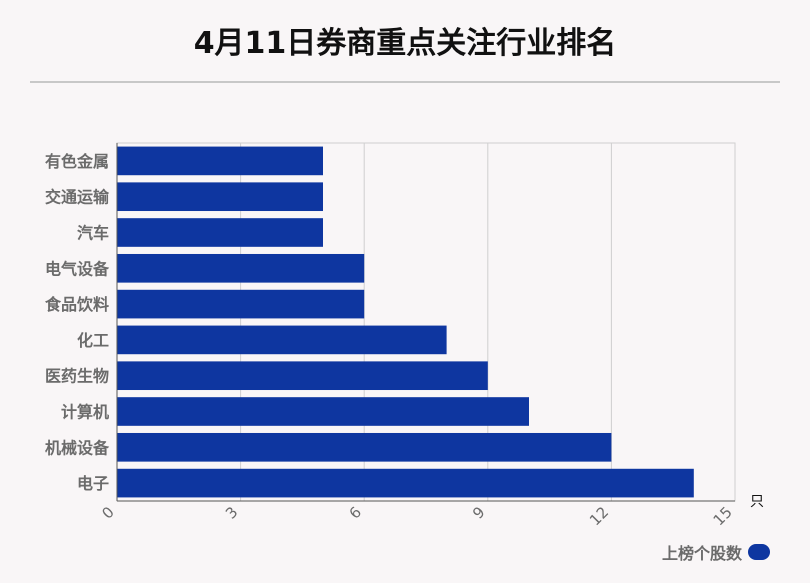 The width and height of the screenshot is (810, 583). I want to click on category-label: 有色金属, so click(77, 161).